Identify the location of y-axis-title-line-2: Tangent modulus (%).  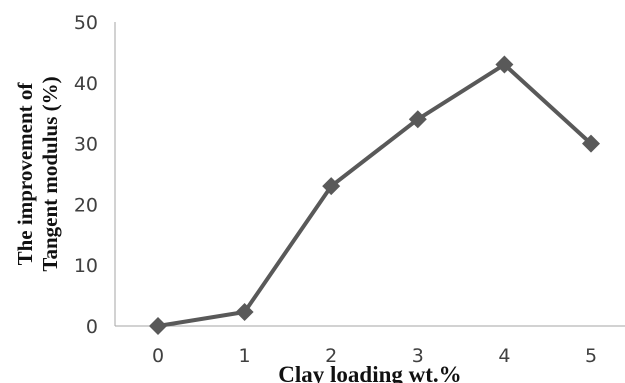
(50, 173).